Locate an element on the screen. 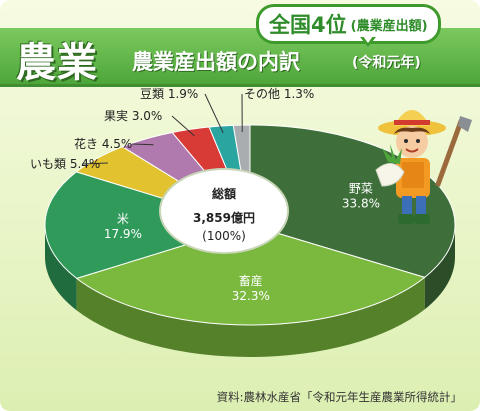  slice-label-その他: その他 1.3% is located at coordinates (279, 94).